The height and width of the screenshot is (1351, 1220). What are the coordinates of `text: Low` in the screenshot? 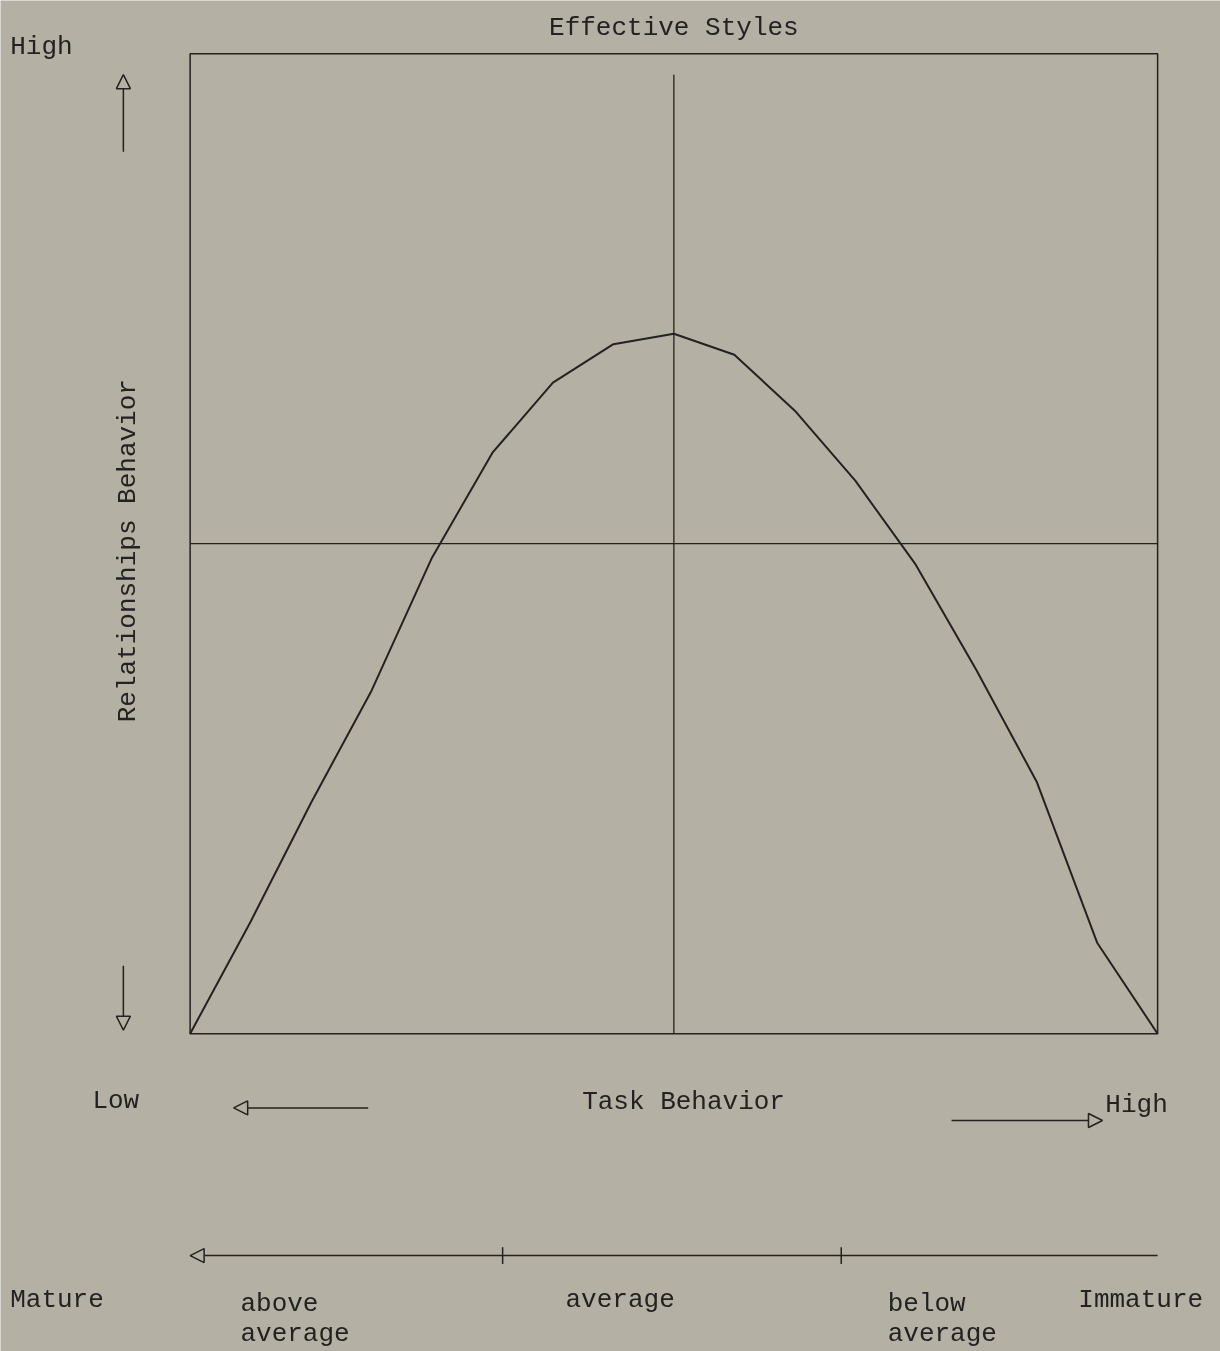 It's located at (116, 1100).